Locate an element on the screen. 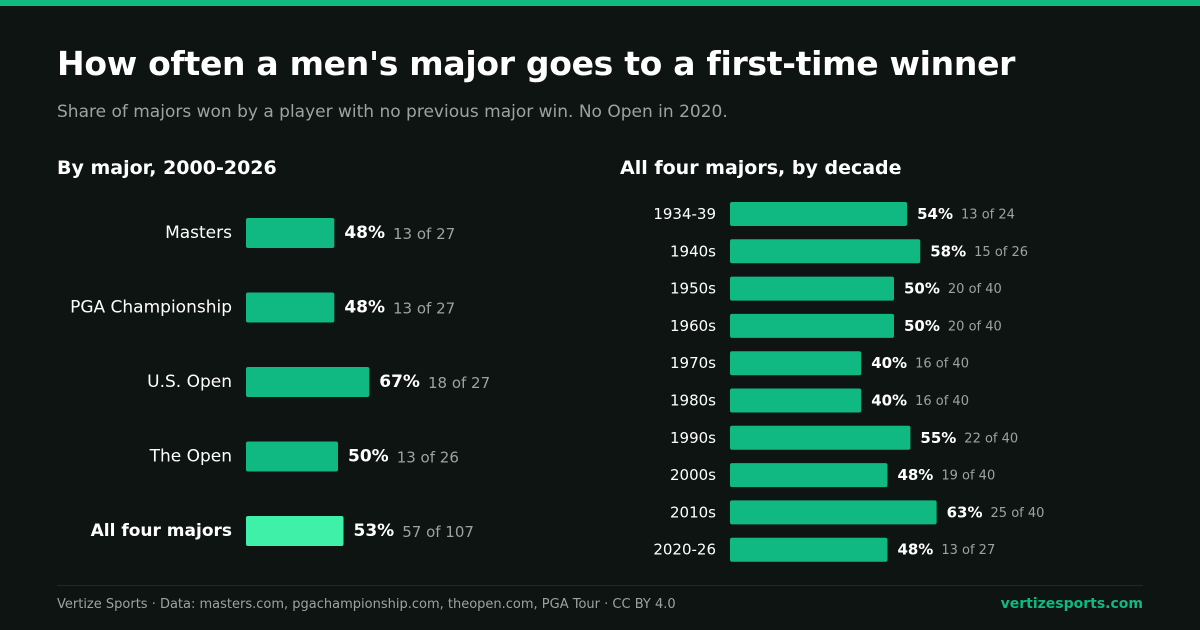 The height and width of the screenshot is (630, 1200). category-label: 1970s is located at coordinates (693, 363).